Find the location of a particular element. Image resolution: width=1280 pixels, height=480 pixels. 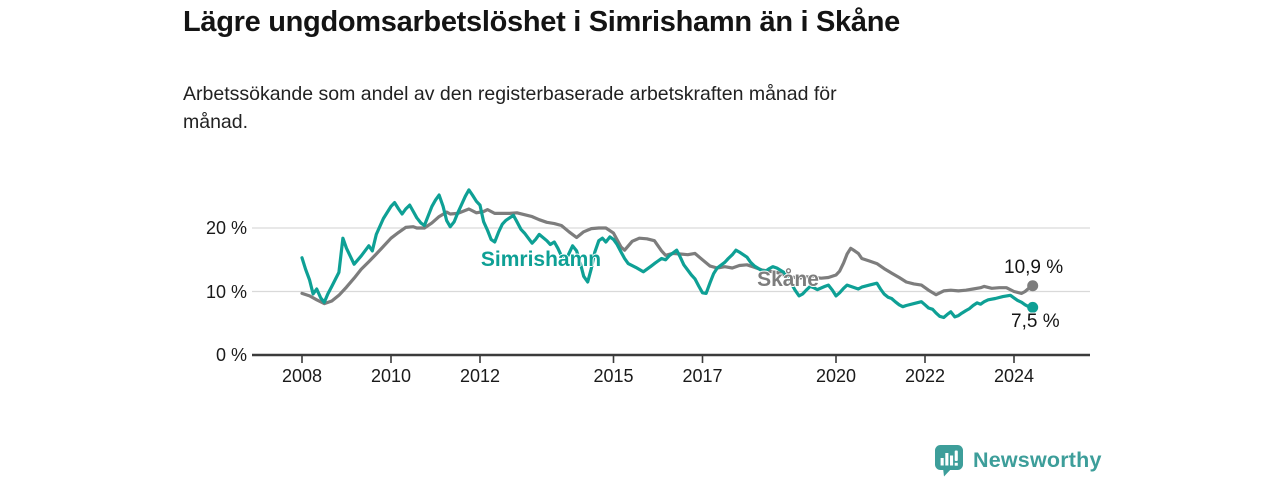

x-tick-label: 2024 is located at coordinates (1014, 376).